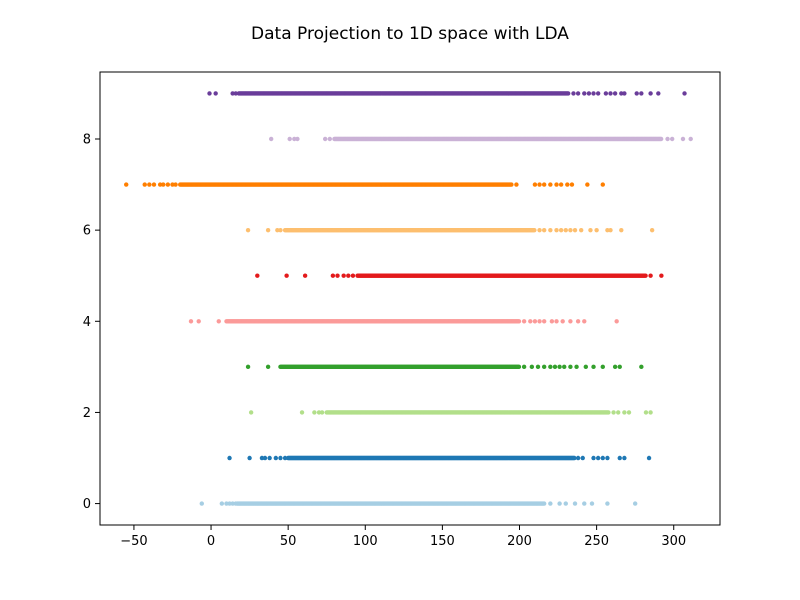  Describe the element at coordinates (596, 541) in the screenshot. I see `x-tick-label: 250` at that location.